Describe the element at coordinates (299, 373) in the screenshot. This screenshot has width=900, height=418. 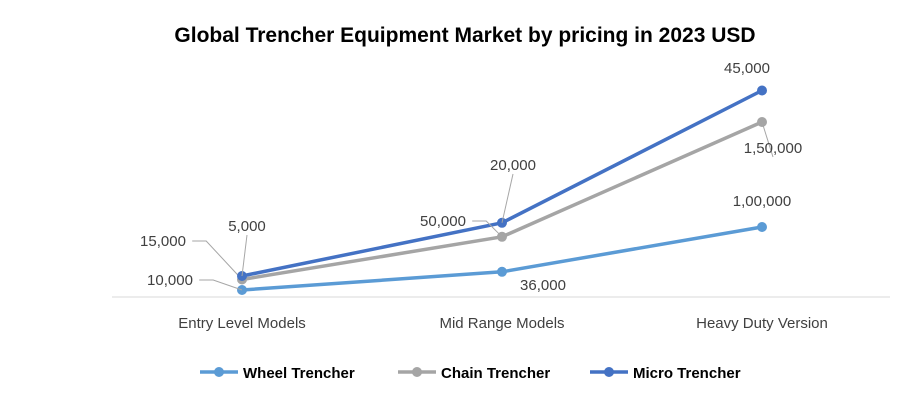
I see `legend-label: Wheel Trencher` at that location.